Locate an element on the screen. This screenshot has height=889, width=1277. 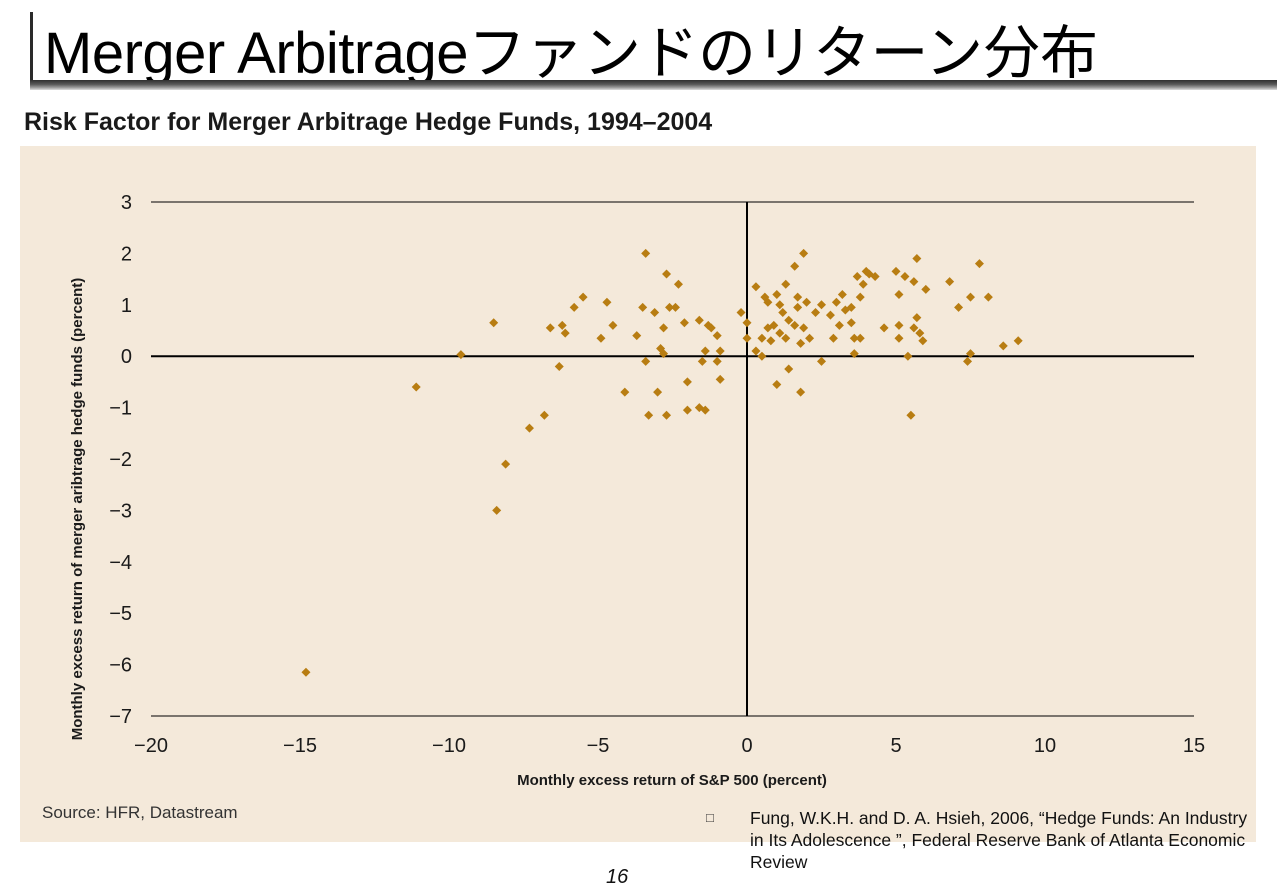
y-tick-label: 3 is located at coordinates (126, 203).